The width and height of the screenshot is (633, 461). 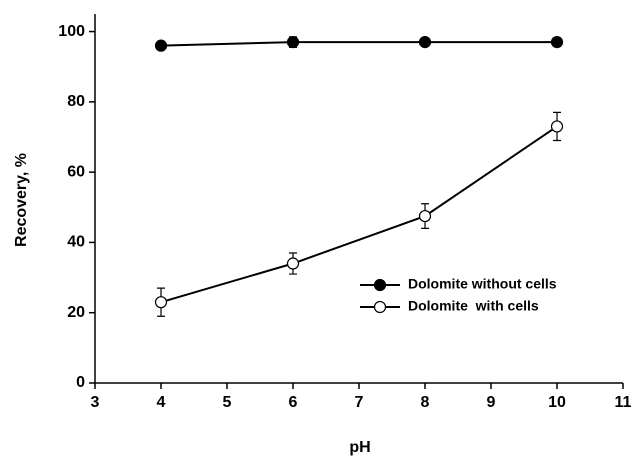 I want to click on y-tick-label: 40, so click(x=76, y=242).